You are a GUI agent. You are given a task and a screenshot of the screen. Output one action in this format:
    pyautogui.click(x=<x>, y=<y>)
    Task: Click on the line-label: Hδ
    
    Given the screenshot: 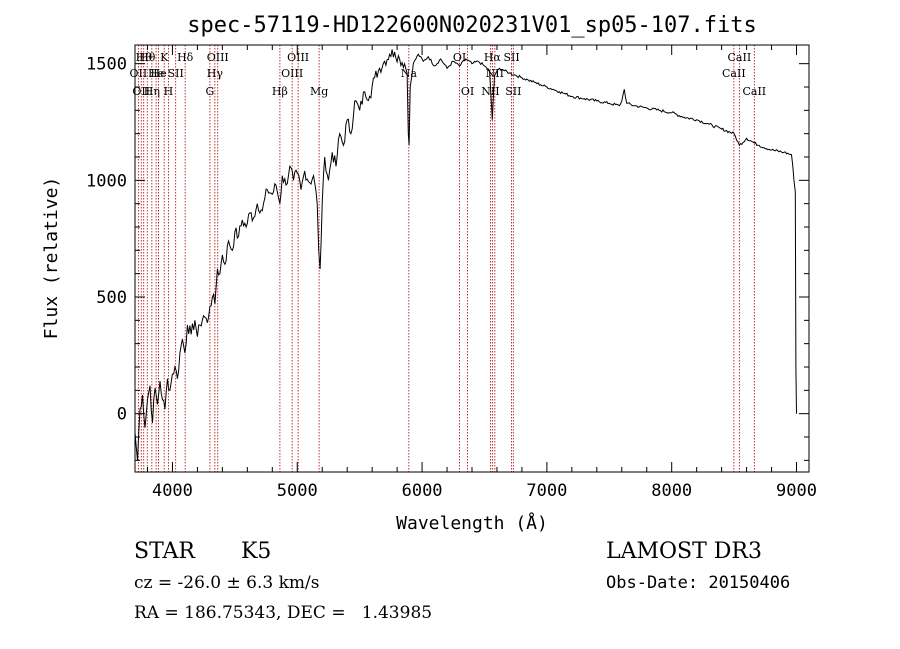 What is the action you would take?
    pyautogui.click(x=185, y=57)
    